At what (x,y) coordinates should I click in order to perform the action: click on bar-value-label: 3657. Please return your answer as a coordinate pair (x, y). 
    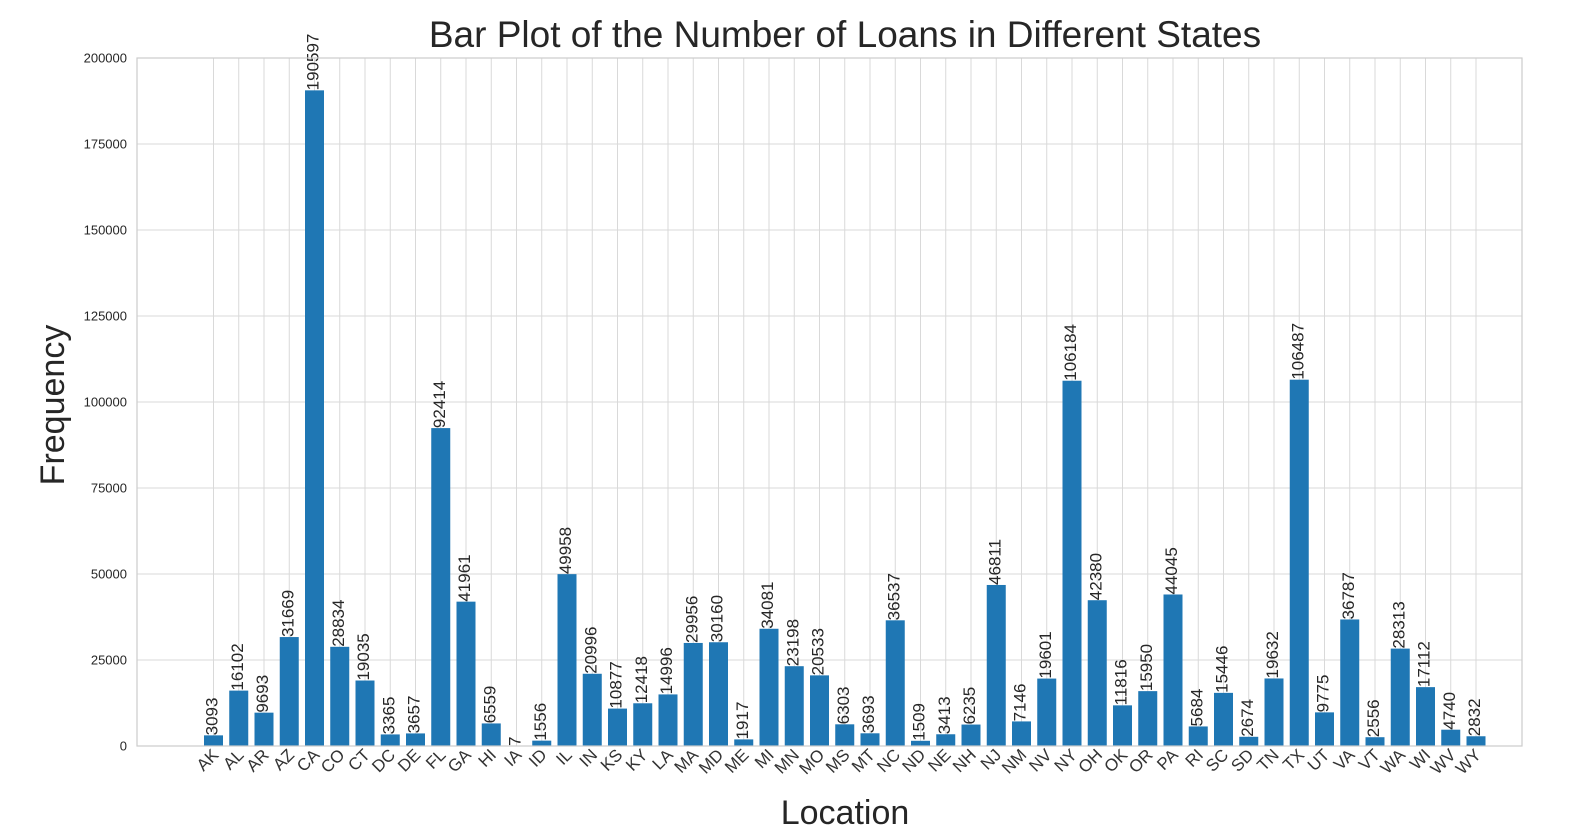
    Looking at the image, I should click on (414, 715).